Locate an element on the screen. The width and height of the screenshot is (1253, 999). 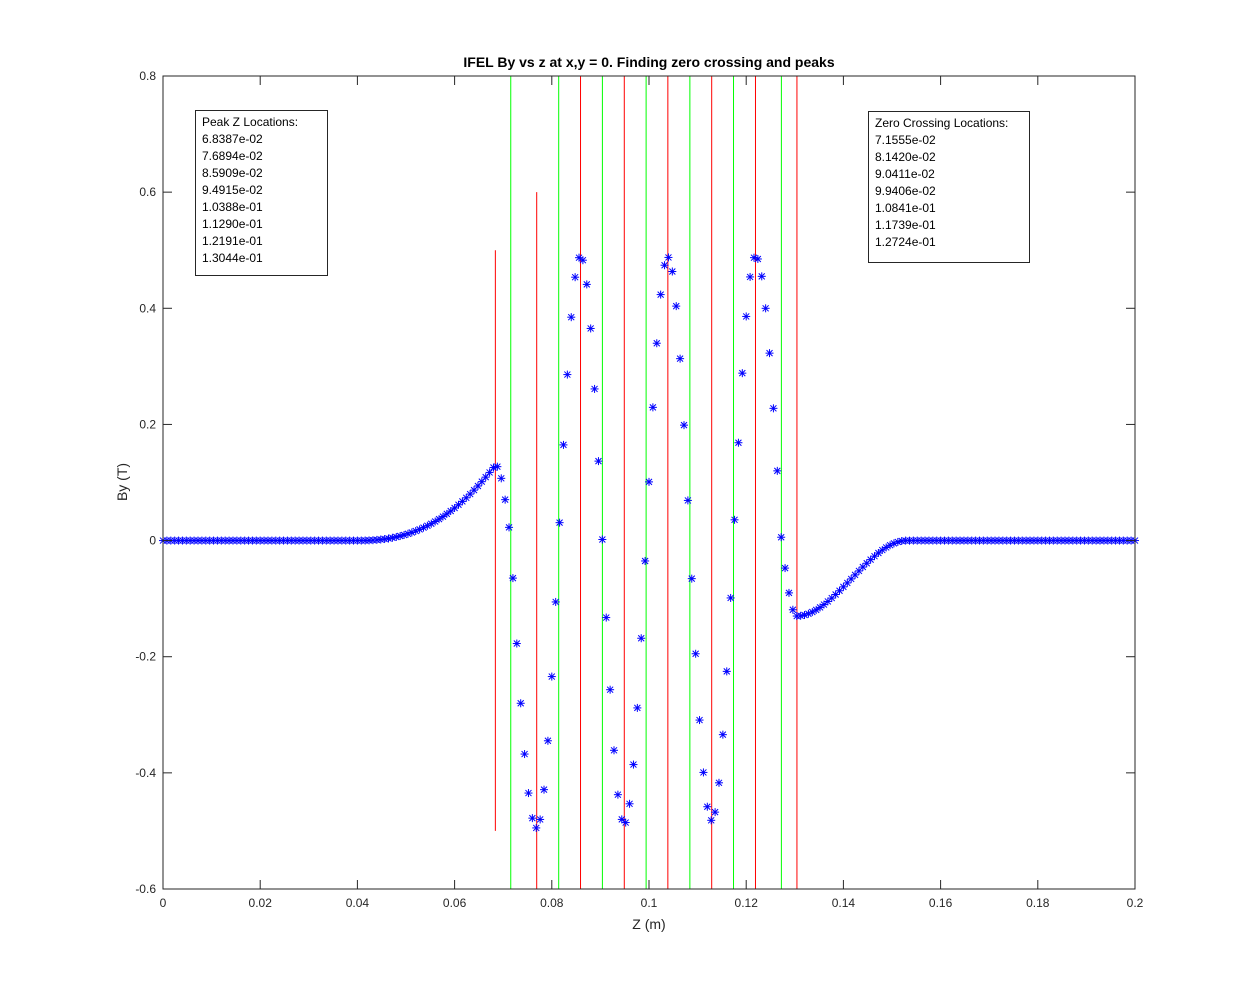
y-tick-label: -0.4 is located at coordinates (145, 773).